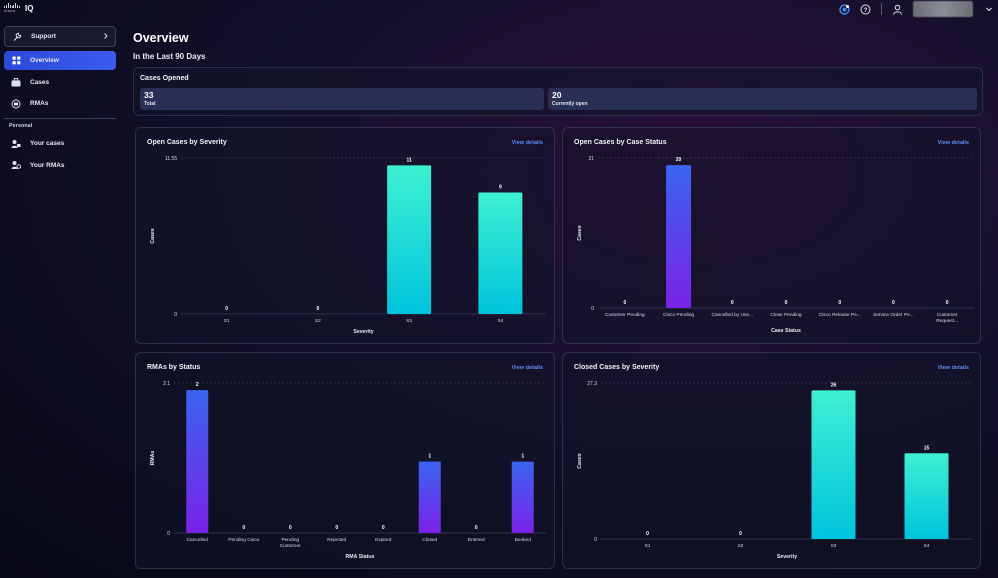 The height and width of the screenshot is (578, 998). I want to click on total-cases-value: 33, so click(149, 95).